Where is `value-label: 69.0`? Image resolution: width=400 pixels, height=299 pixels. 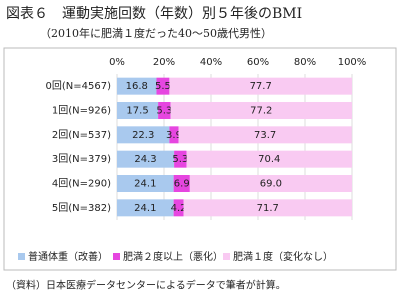
value-label: 69.0 is located at coordinates (271, 184).